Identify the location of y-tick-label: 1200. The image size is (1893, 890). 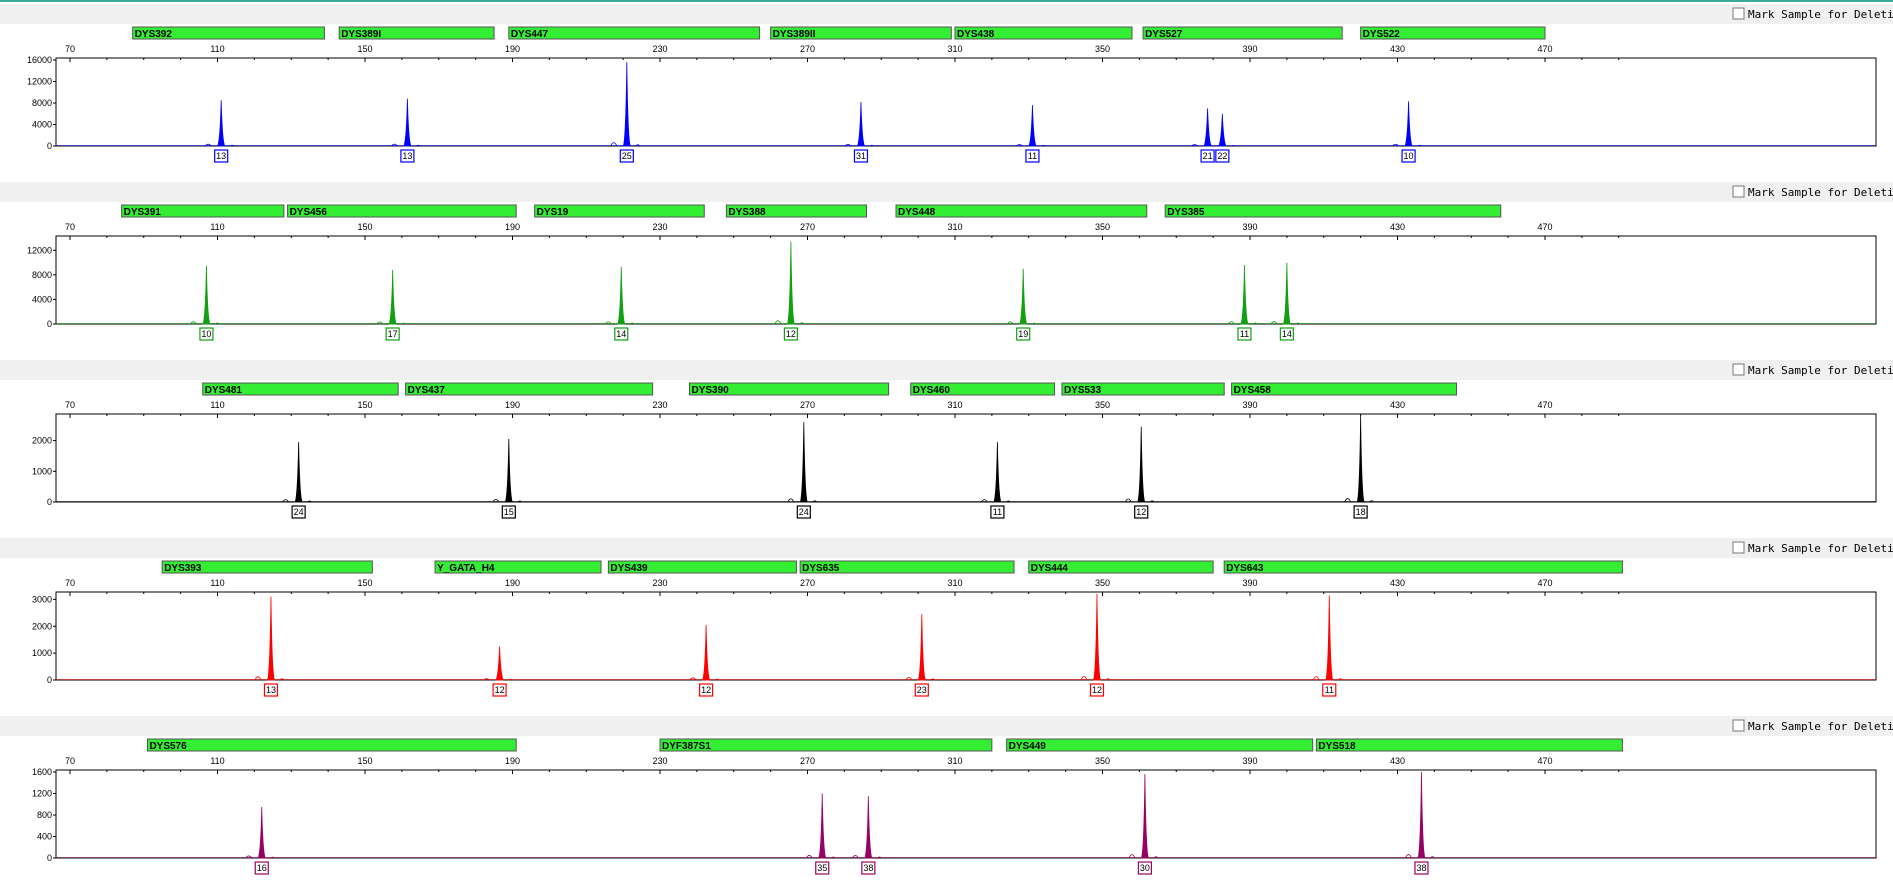
(42, 794).